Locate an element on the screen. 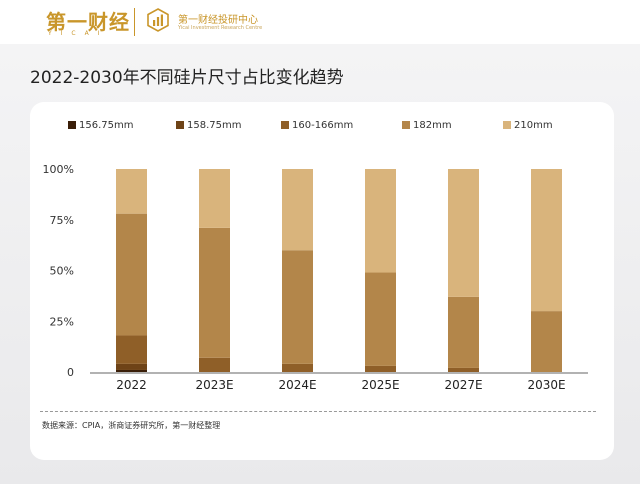  legend-item: 160-166mm is located at coordinates (317, 125).